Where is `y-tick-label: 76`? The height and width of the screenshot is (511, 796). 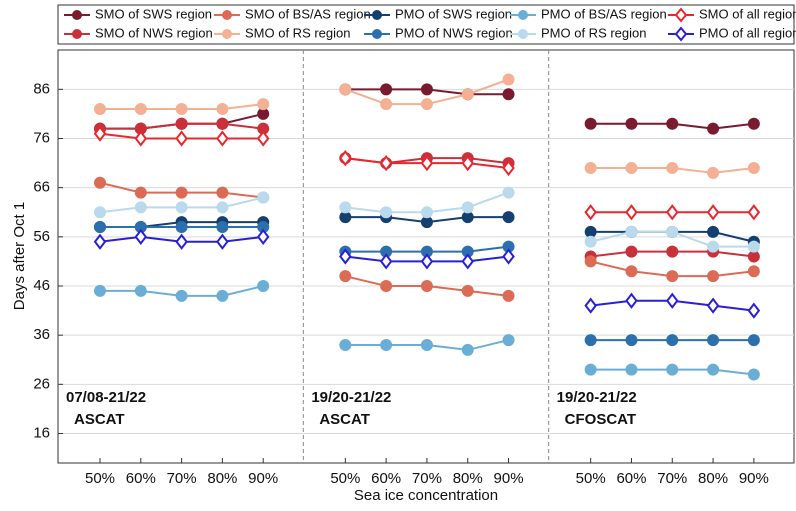 y-tick-label: 76 is located at coordinates (41, 137).